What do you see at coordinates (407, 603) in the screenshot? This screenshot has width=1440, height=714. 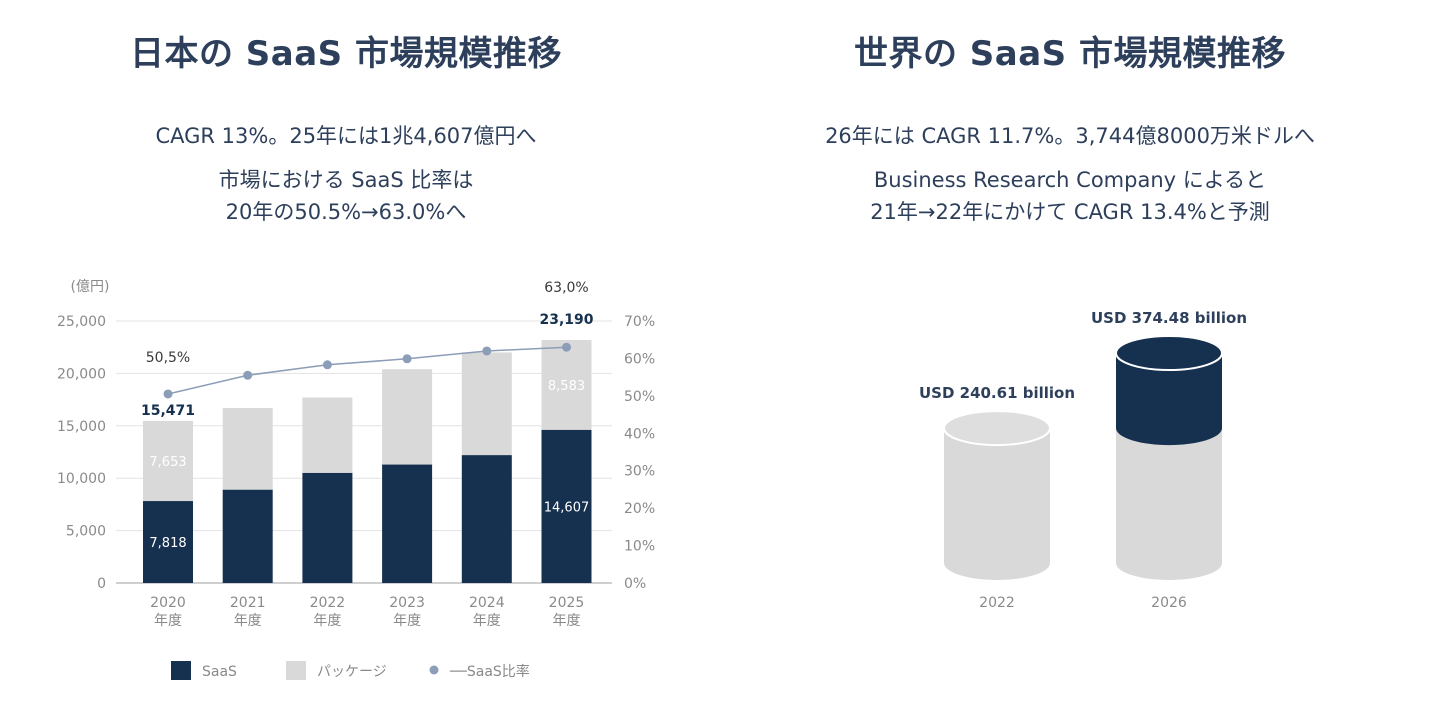 I see `x-tick-label: 2023` at bounding box center [407, 603].